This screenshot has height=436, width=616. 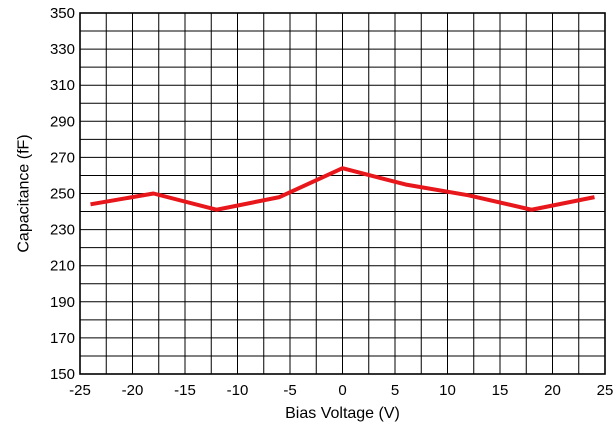 I want to click on x-tick-label: 25, so click(x=605, y=390).